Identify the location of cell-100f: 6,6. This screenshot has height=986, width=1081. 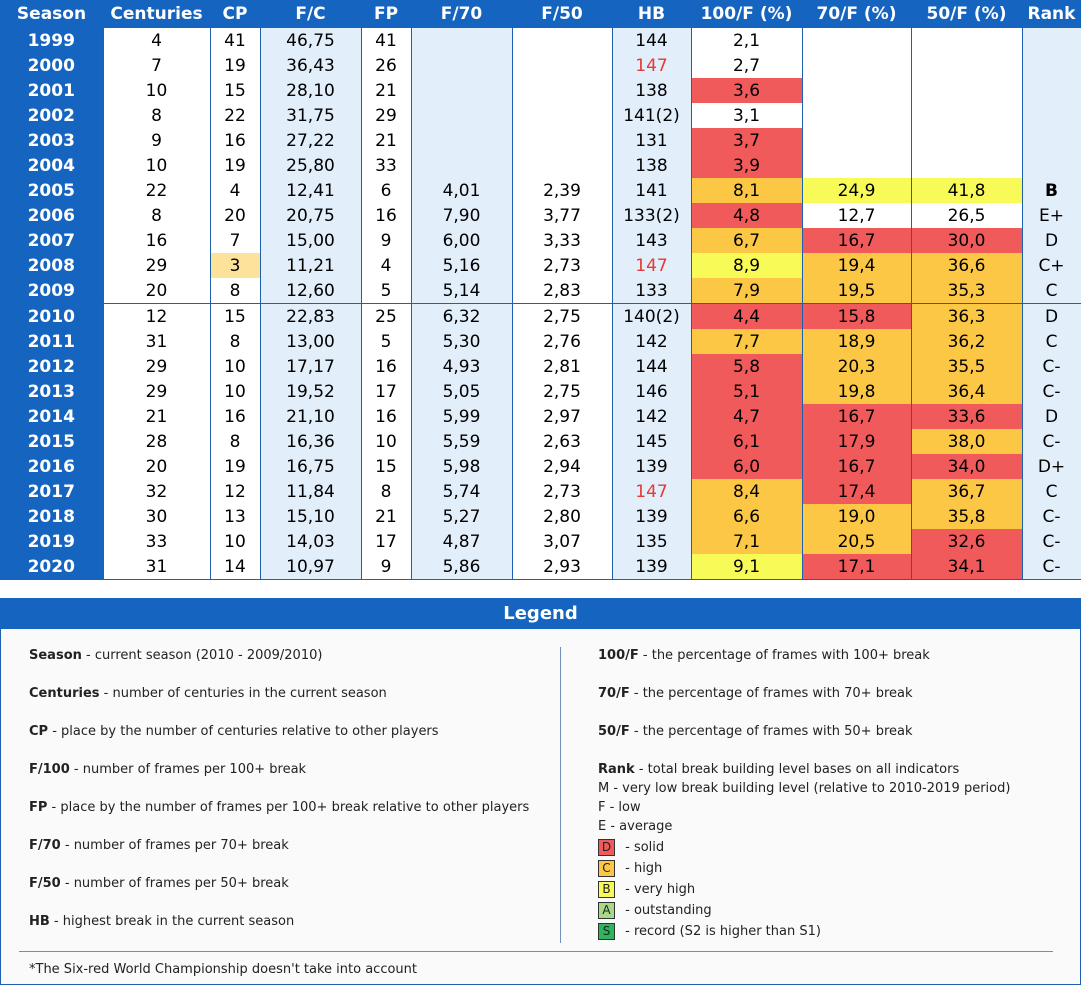
(746, 516).